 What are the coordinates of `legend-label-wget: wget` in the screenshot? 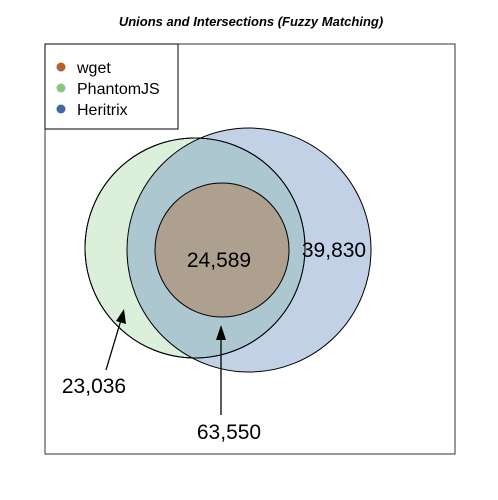 It's located at (93, 68).